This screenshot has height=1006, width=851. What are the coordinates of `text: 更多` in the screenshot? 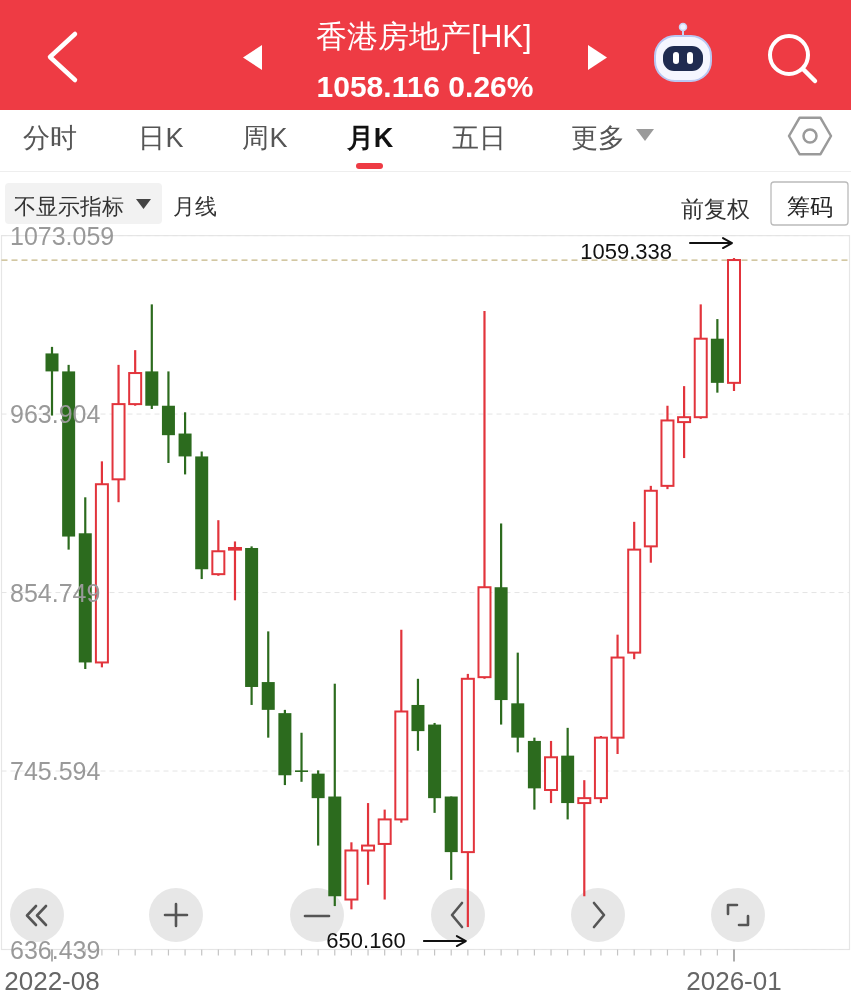 It's located at (598, 138).